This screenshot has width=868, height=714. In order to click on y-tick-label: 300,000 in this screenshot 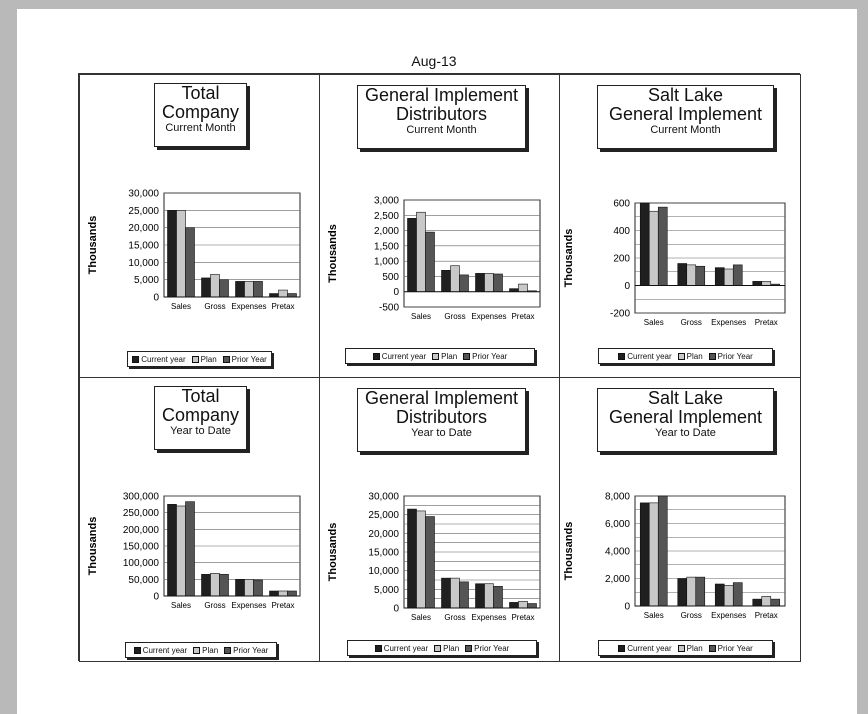, I will do `click(141, 497)`.